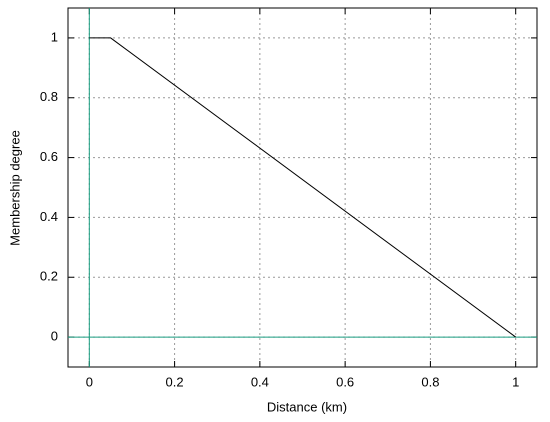 This screenshot has width=550, height=422. I want to click on y-tick-label: 0, so click(54, 336).